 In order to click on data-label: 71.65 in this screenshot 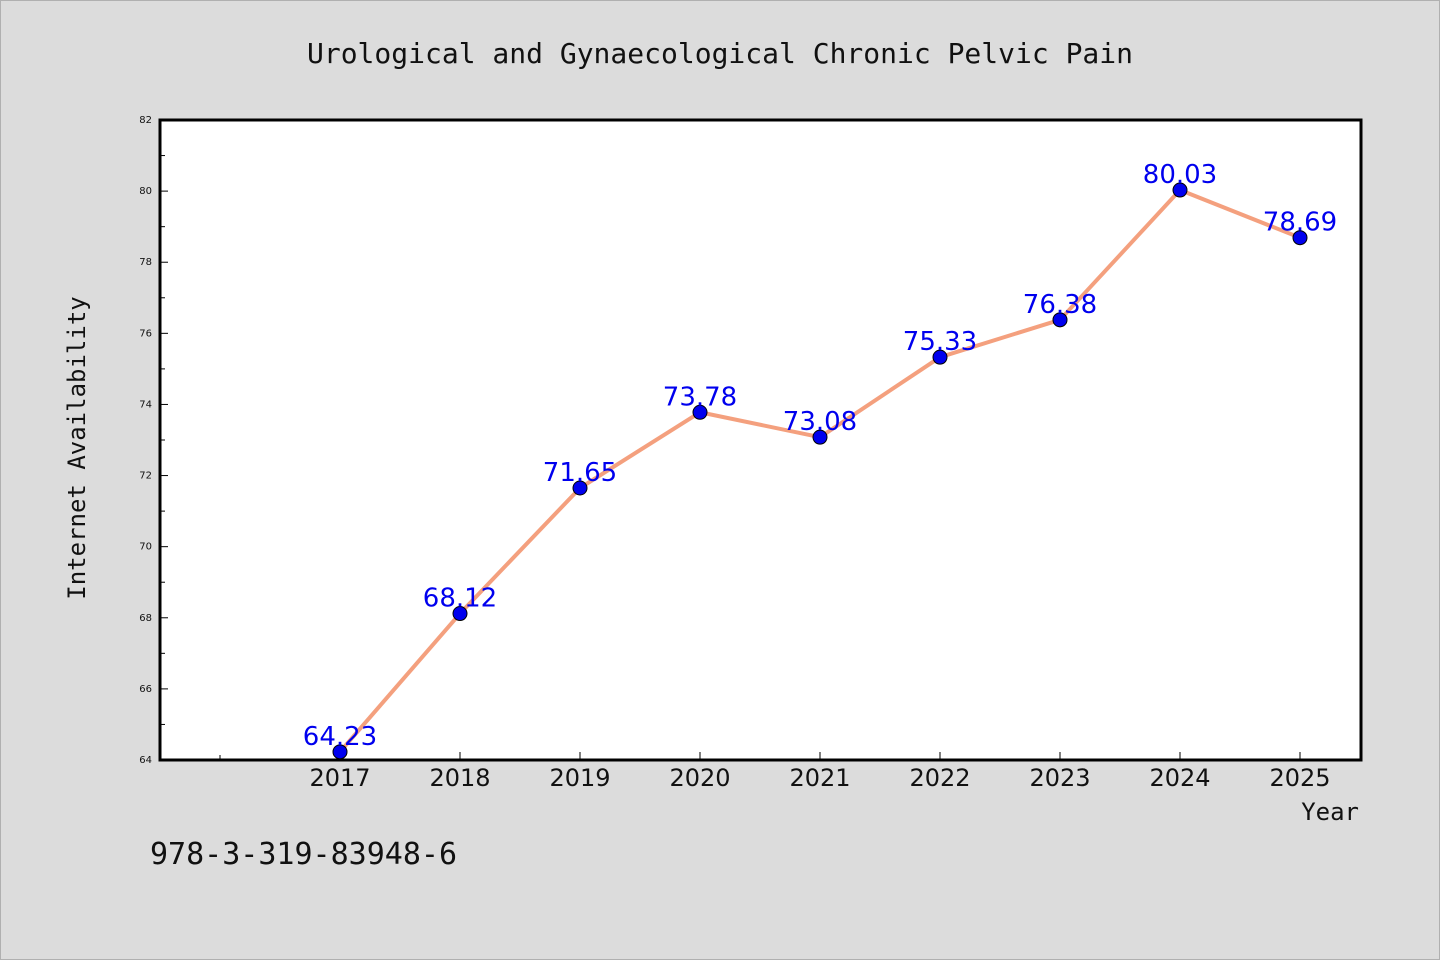, I will do `click(580, 473)`.